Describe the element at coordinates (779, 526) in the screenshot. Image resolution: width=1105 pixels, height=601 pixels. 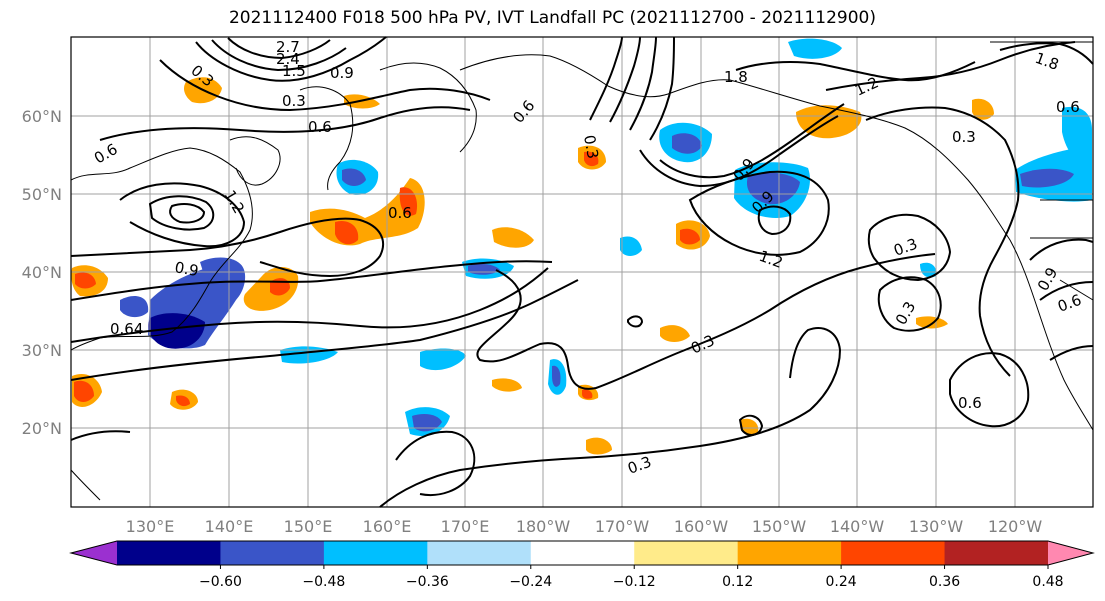
I see `lon-label: 150°W` at that location.